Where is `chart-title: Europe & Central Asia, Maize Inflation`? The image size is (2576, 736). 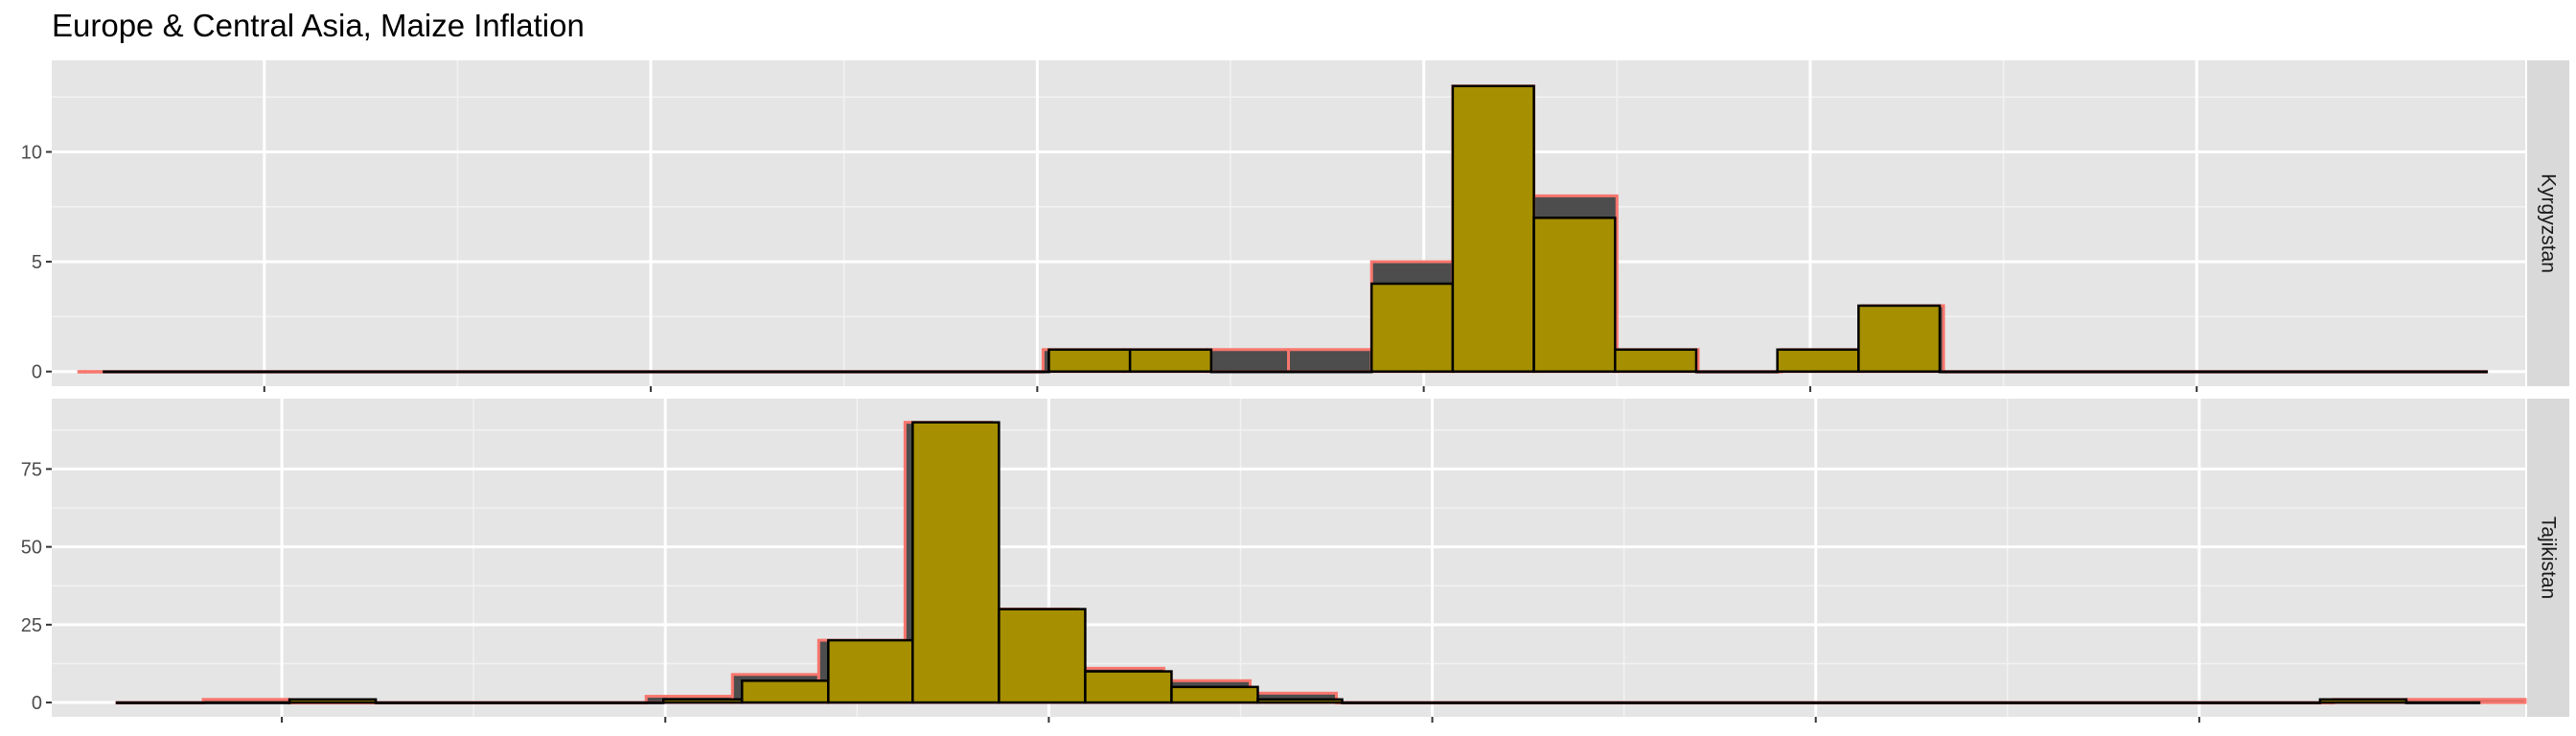
chart-title: Europe & Central Asia, Maize Inflation is located at coordinates (318, 26).